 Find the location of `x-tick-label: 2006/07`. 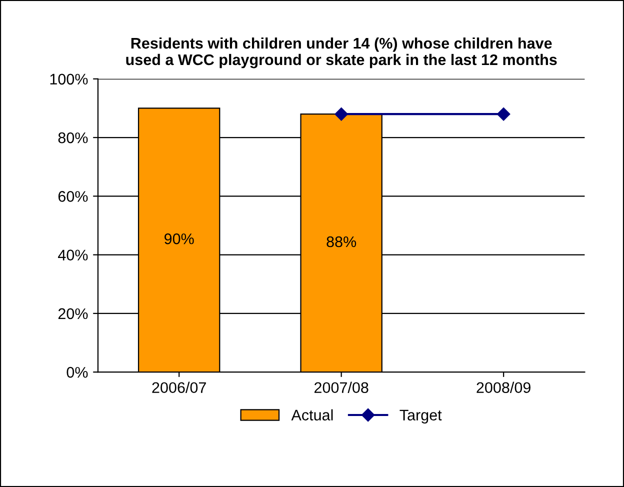

x-tick-label: 2006/07 is located at coordinates (179, 388).